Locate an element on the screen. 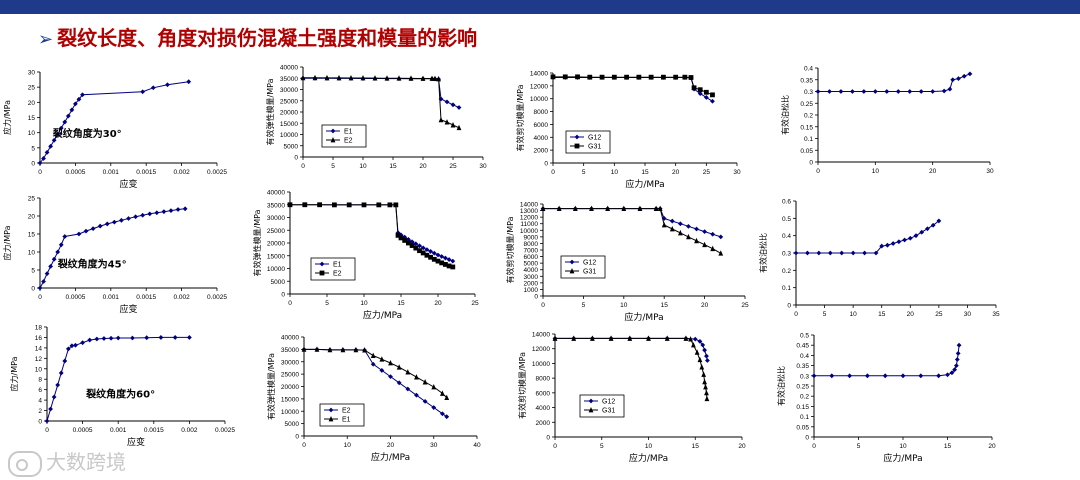 The height and width of the screenshot is (480, 1080). y-tick-label: 0.5 is located at coordinates (804, 336).